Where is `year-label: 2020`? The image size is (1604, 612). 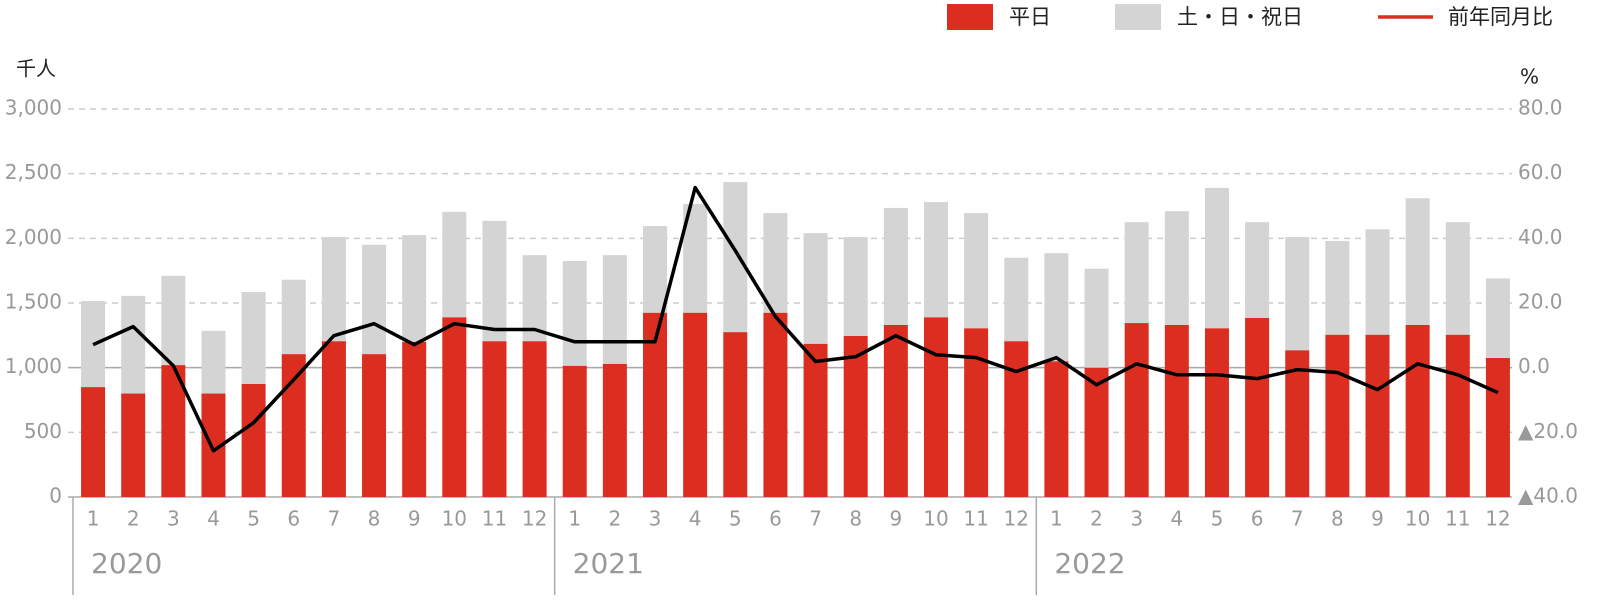
year-label: 2020 is located at coordinates (126, 563).